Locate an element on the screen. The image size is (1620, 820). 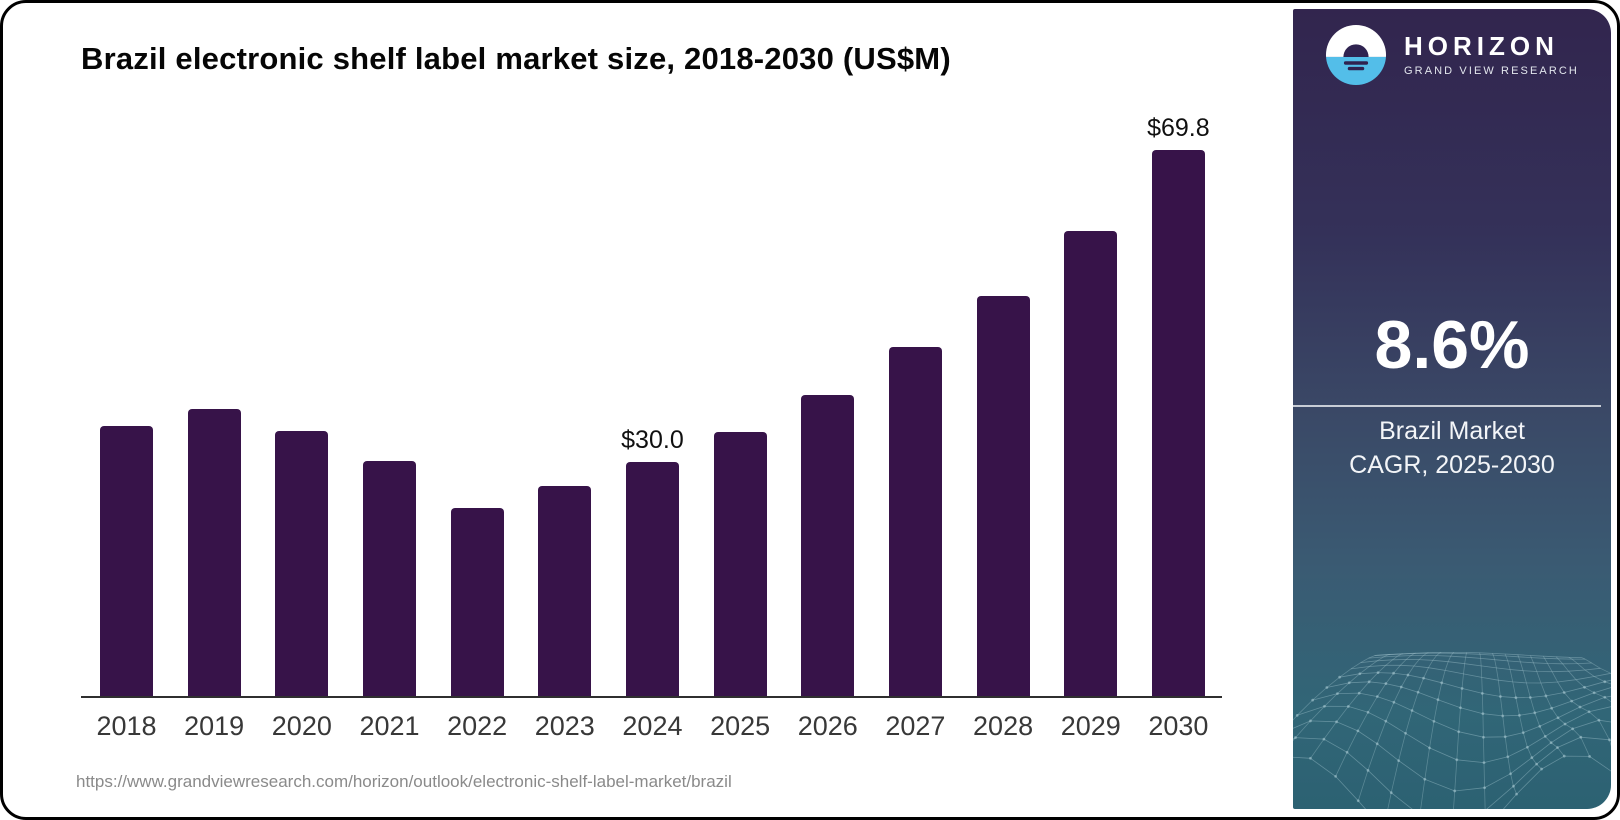
wireframe-mesh-graphic is located at coordinates (1452, 730).